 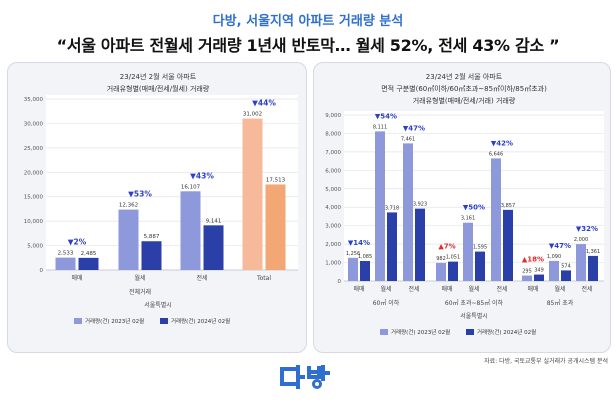 What do you see at coordinates (333, 208) in the screenshot?
I see `y-tick-label: 4,000` at bounding box center [333, 208].